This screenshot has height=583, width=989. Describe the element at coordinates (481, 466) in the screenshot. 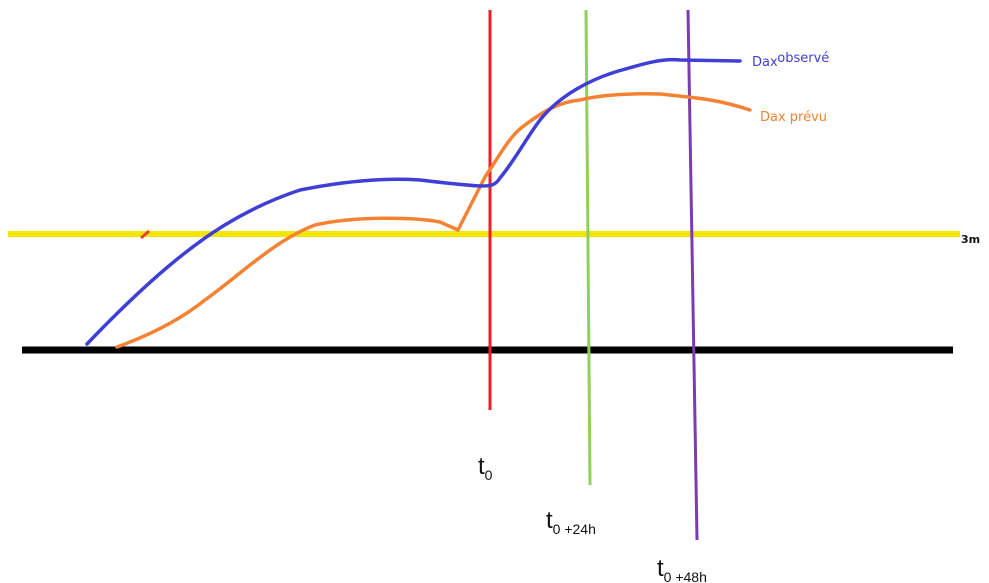

I see `t0-label-base: t` at that location.